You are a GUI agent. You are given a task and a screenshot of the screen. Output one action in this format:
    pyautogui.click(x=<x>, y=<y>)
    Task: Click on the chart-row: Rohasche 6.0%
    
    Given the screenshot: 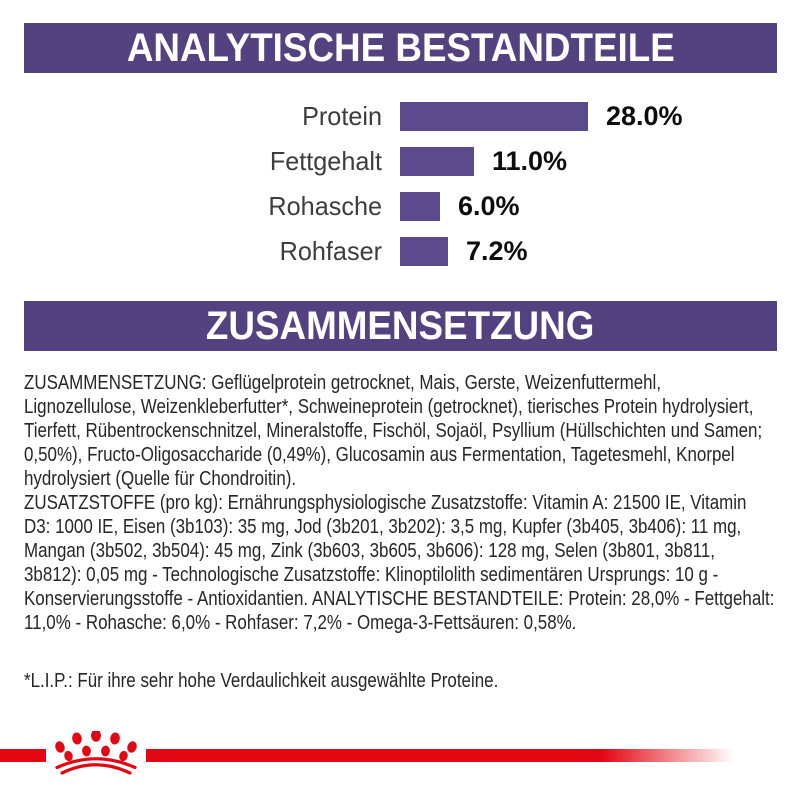 What is the action you would take?
    pyautogui.click(x=400, y=206)
    